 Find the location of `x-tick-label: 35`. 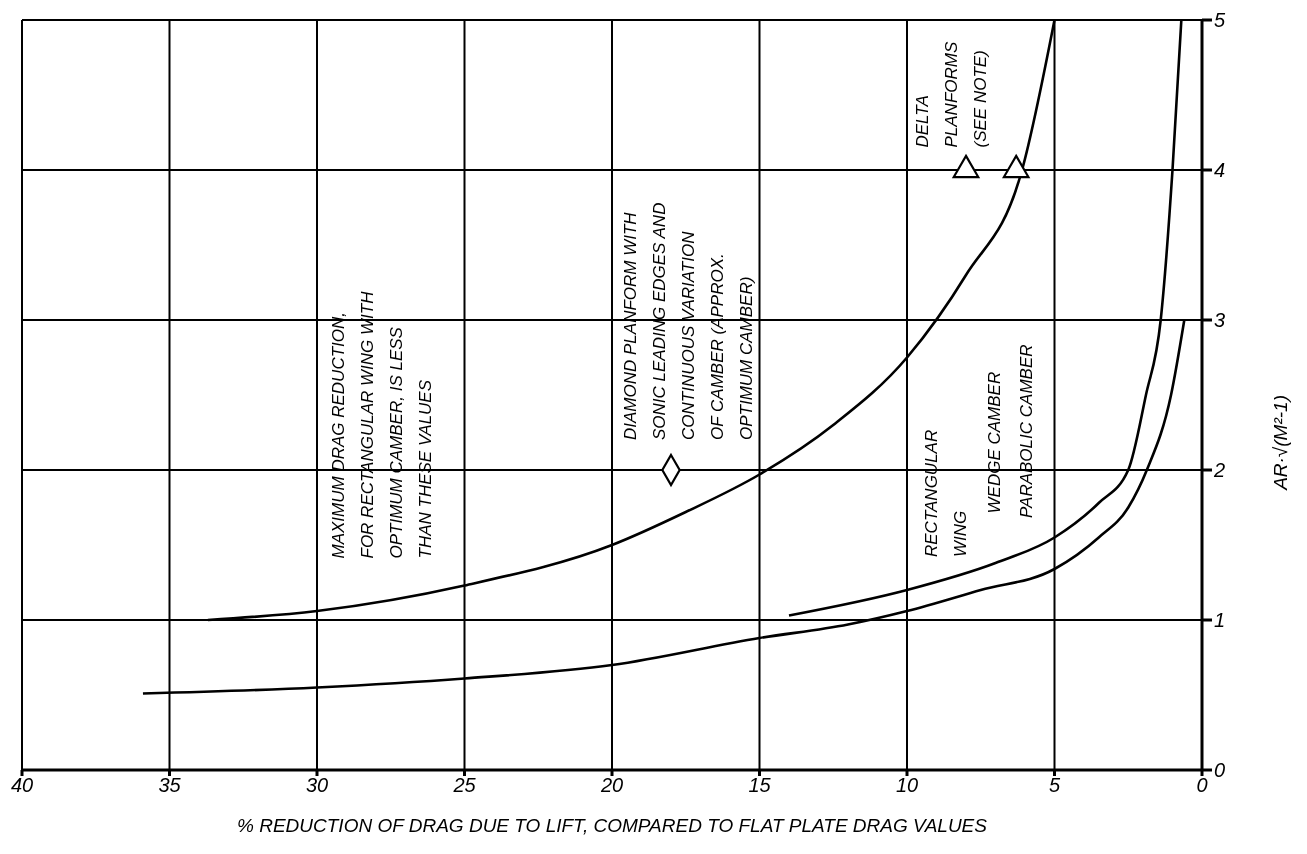

x-tick-label: 35 is located at coordinates (170, 785).